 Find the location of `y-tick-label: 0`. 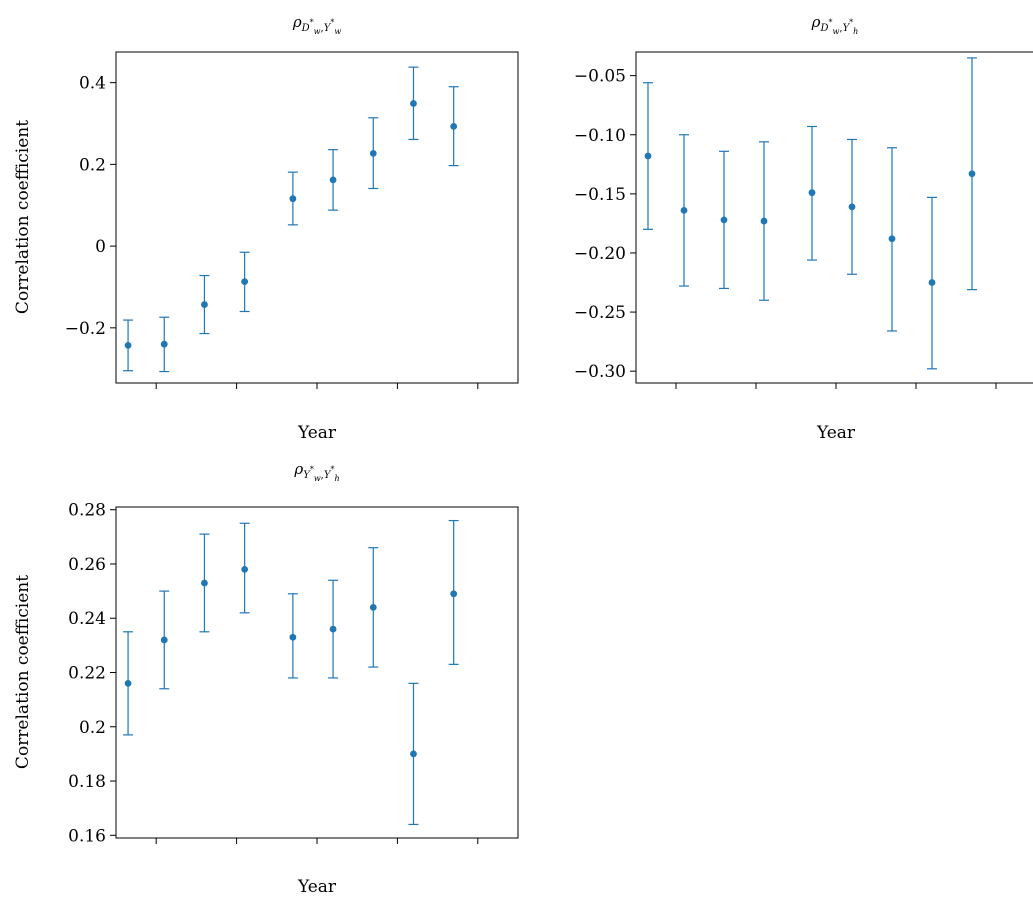

y-tick-label: 0 is located at coordinates (100, 247).